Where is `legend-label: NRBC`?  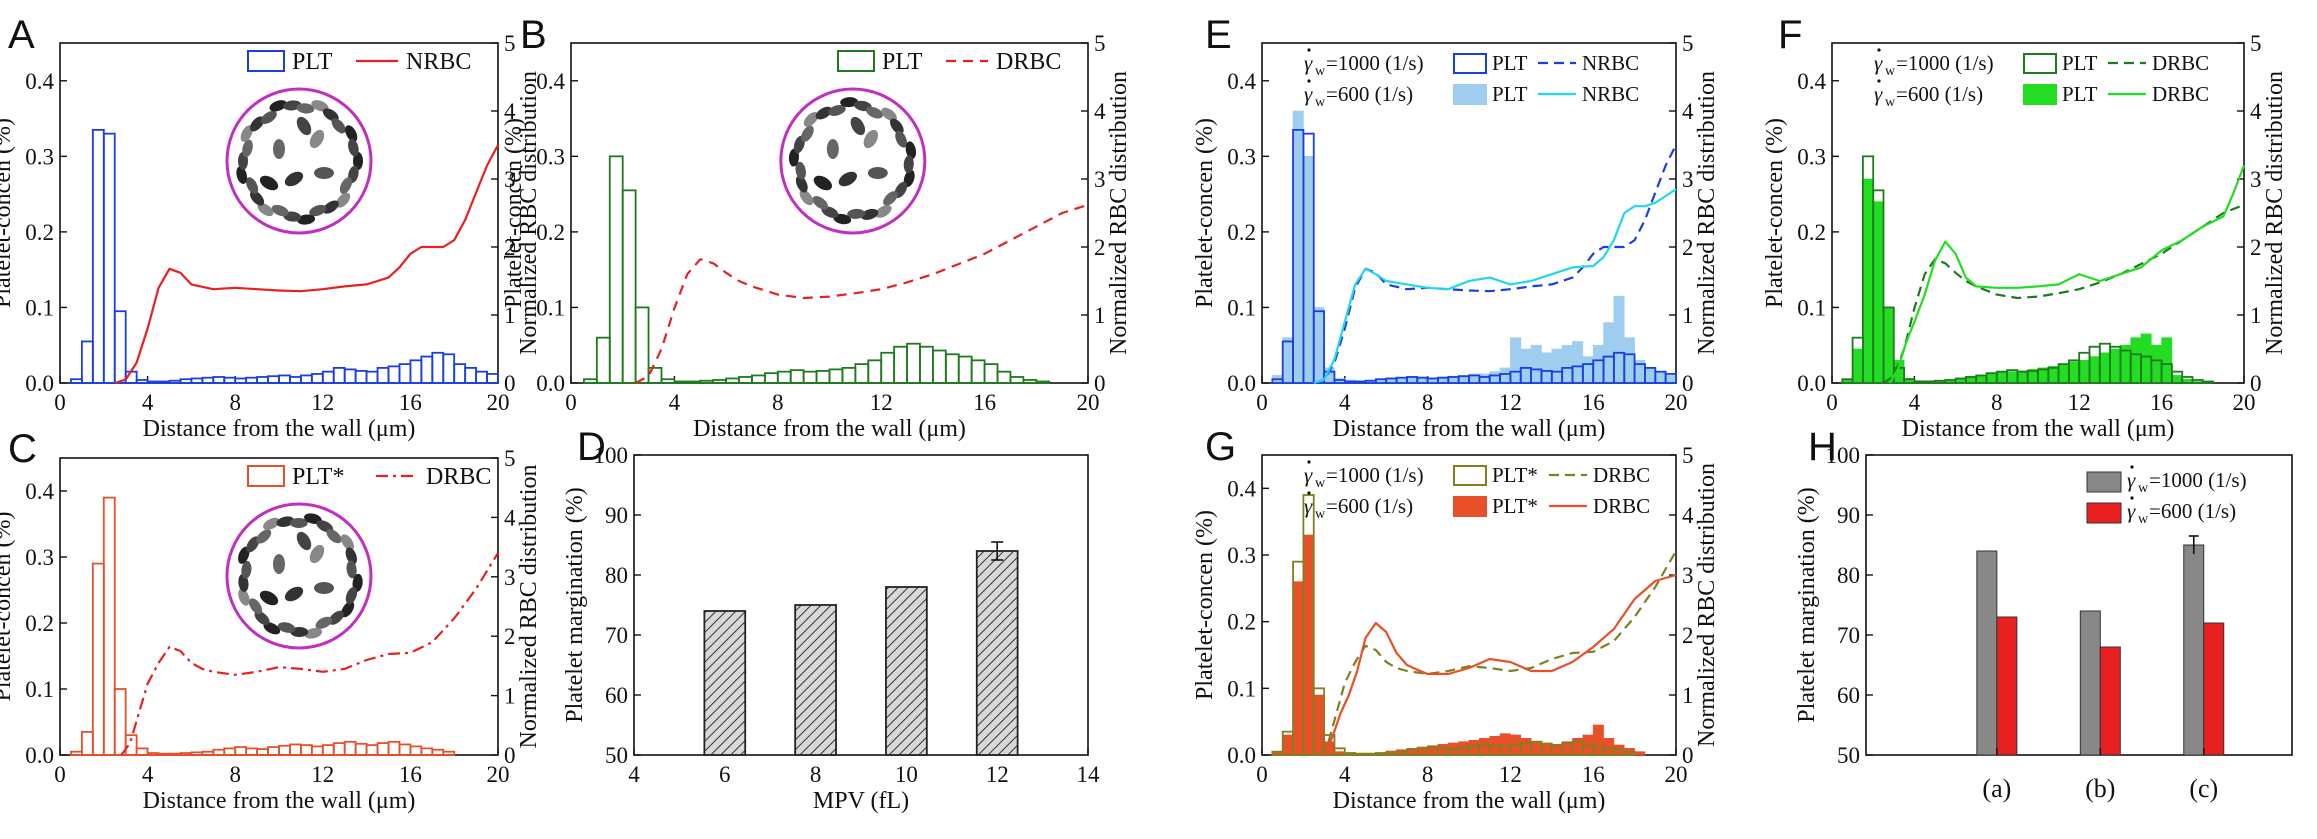
legend-label: NRBC is located at coordinates (1610, 63).